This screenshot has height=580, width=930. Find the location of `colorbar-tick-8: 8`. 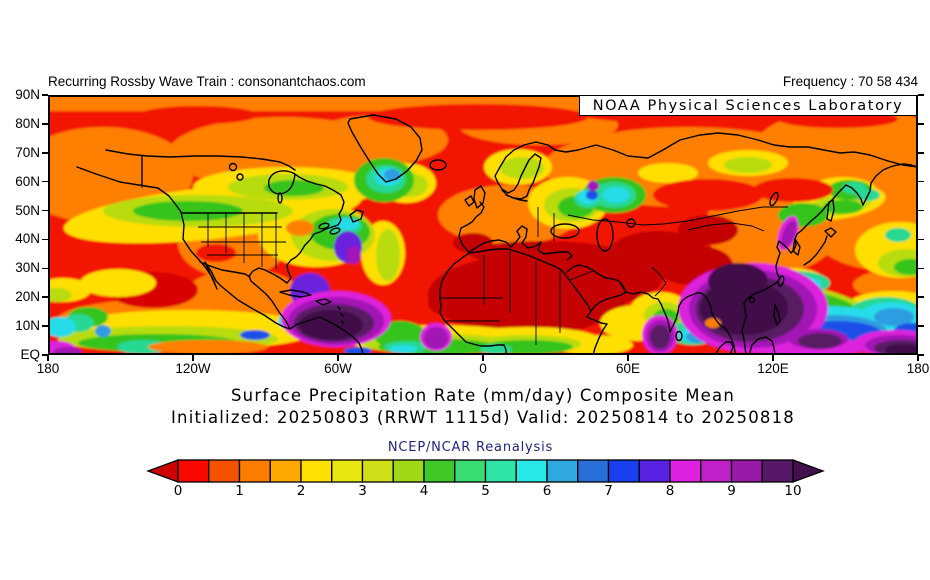

colorbar-tick-8: 8 is located at coordinates (670, 491).